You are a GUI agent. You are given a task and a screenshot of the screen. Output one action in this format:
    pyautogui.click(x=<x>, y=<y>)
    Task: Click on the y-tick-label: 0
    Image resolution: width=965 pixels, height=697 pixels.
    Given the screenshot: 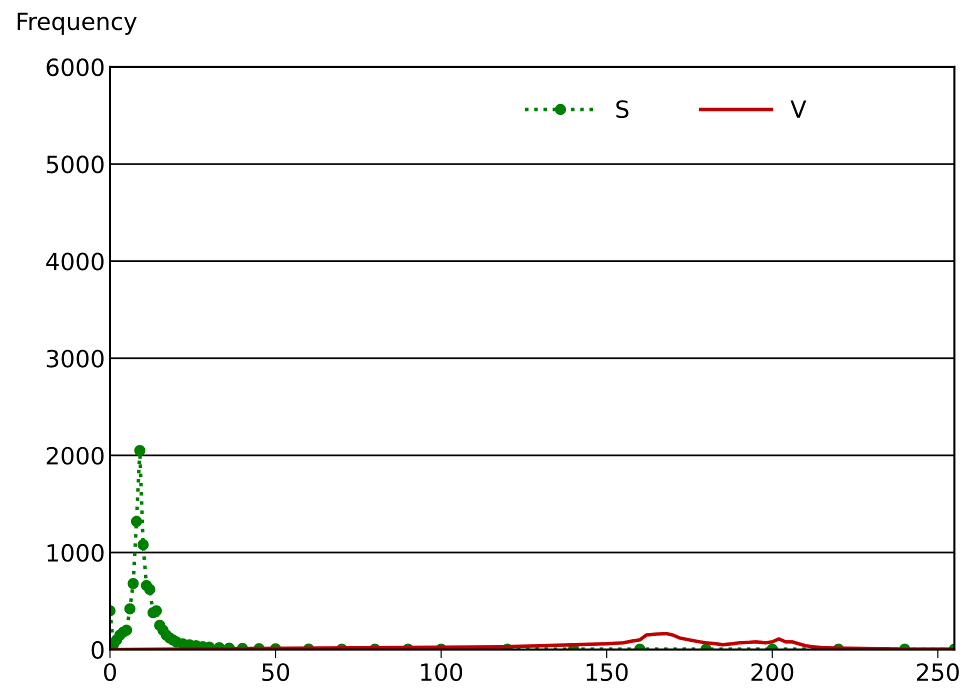 What is the action you would take?
    pyautogui.click(x=98, y=650)
    